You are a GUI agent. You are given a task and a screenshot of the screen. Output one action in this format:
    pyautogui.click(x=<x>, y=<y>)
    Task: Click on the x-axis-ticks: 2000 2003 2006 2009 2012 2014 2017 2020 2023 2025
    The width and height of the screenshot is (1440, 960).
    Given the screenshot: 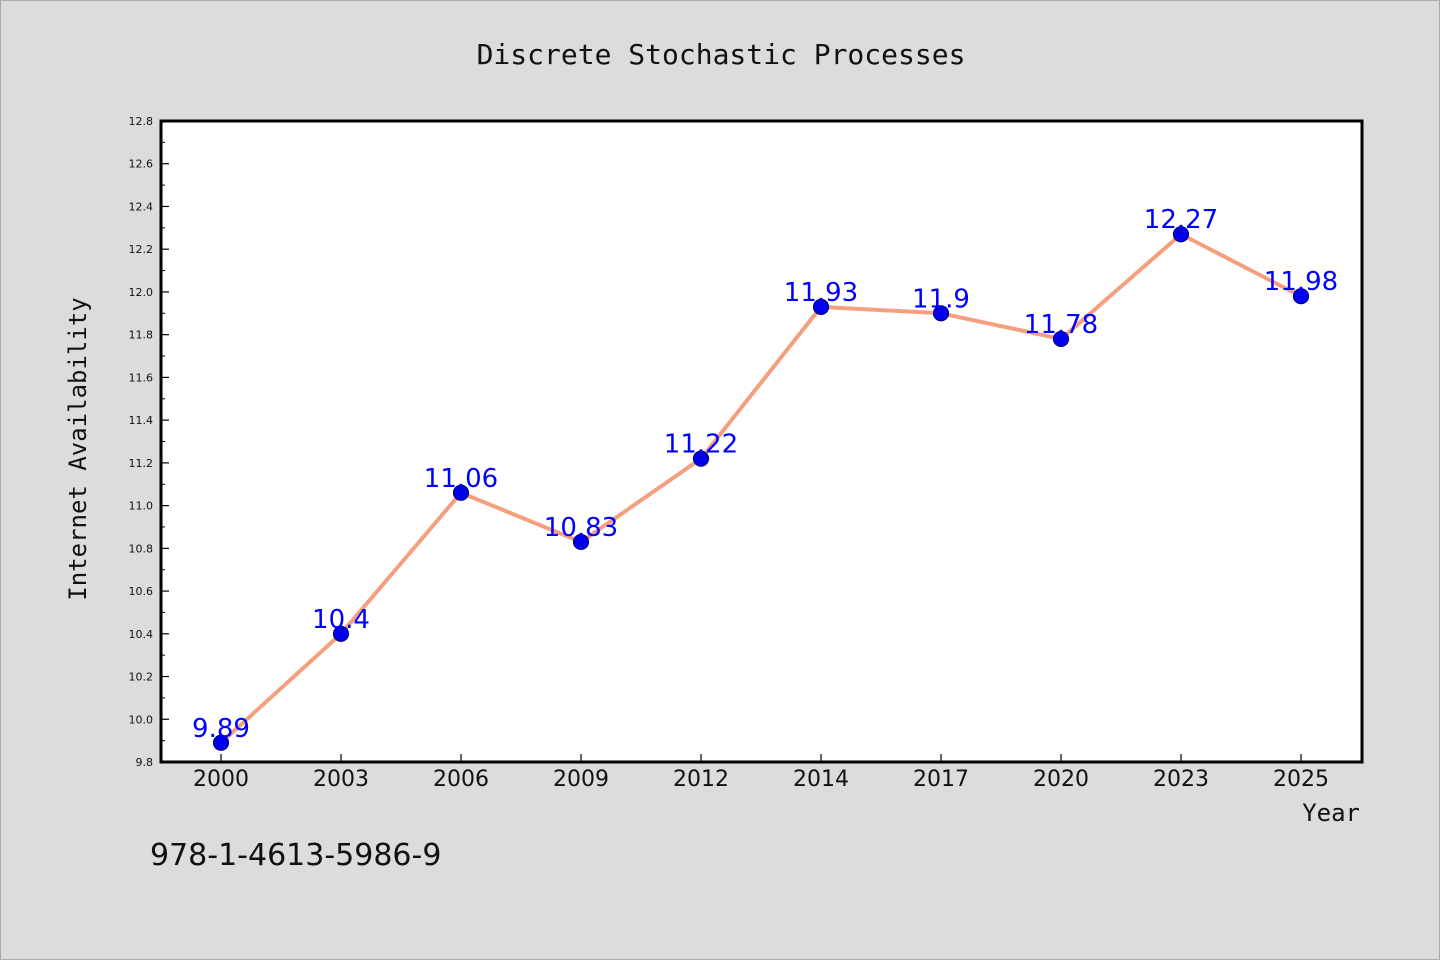 What is the action you would take?
    pyautogui.click(x=761, y=773)
    